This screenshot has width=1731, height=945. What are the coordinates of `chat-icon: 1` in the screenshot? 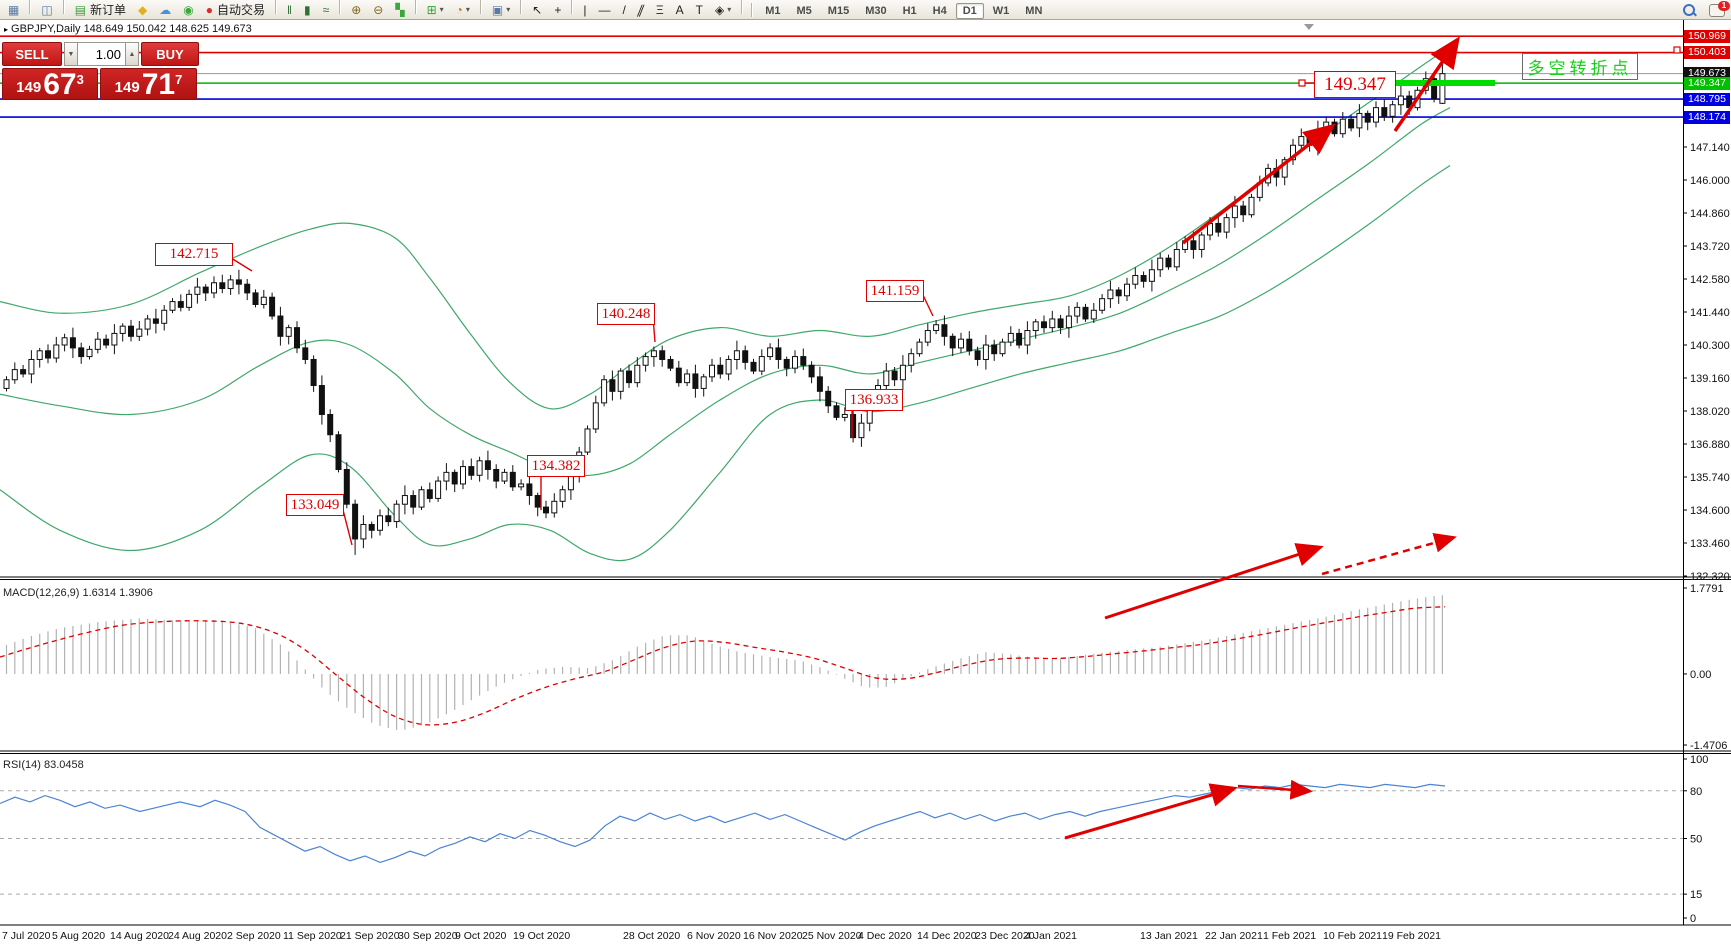 It's located at (1719, 8).